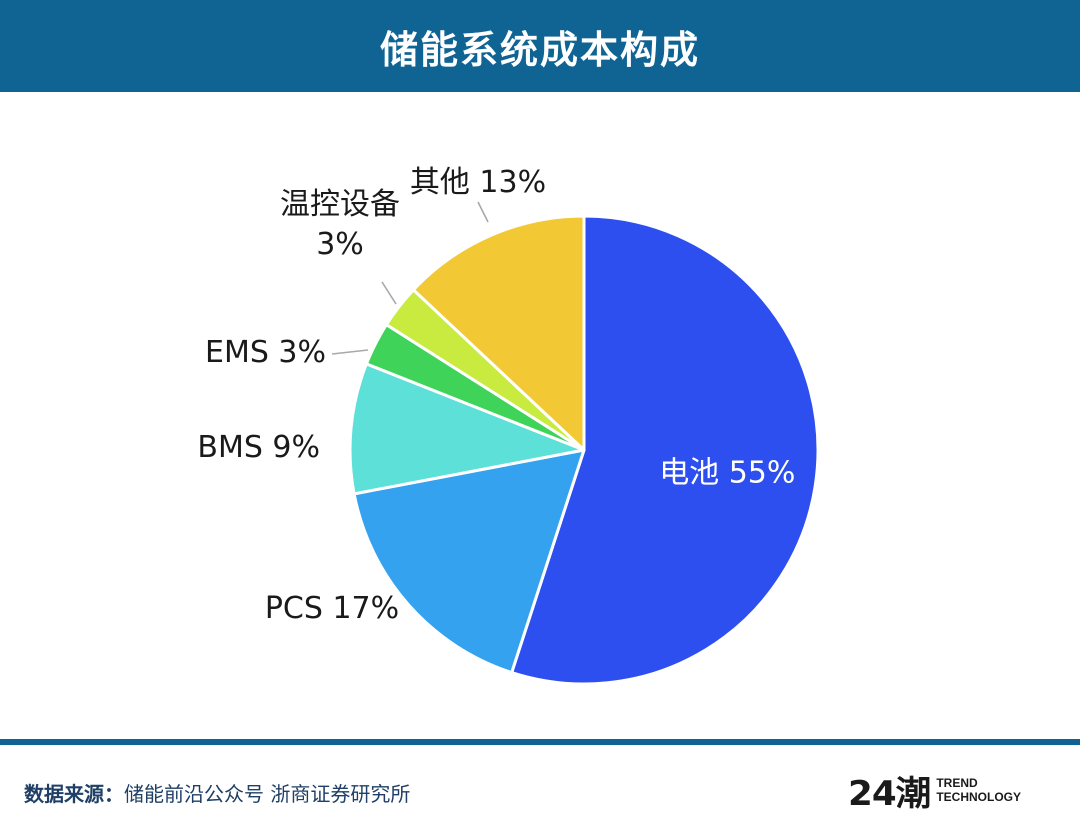 The image size is (1080, 836). What do you see at coordinates (483, 212) in the screenshot?
I see `leader-line-其他` at bounding box center [483, 212].